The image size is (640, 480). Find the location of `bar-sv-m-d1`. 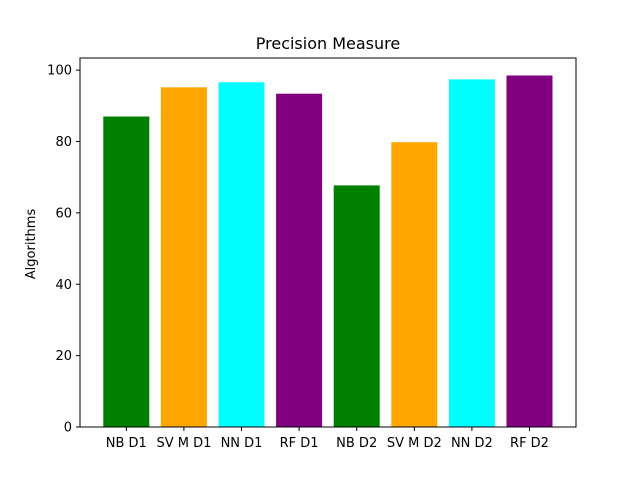

bar-sv-m-d1 is located at coordinates (183, 257).